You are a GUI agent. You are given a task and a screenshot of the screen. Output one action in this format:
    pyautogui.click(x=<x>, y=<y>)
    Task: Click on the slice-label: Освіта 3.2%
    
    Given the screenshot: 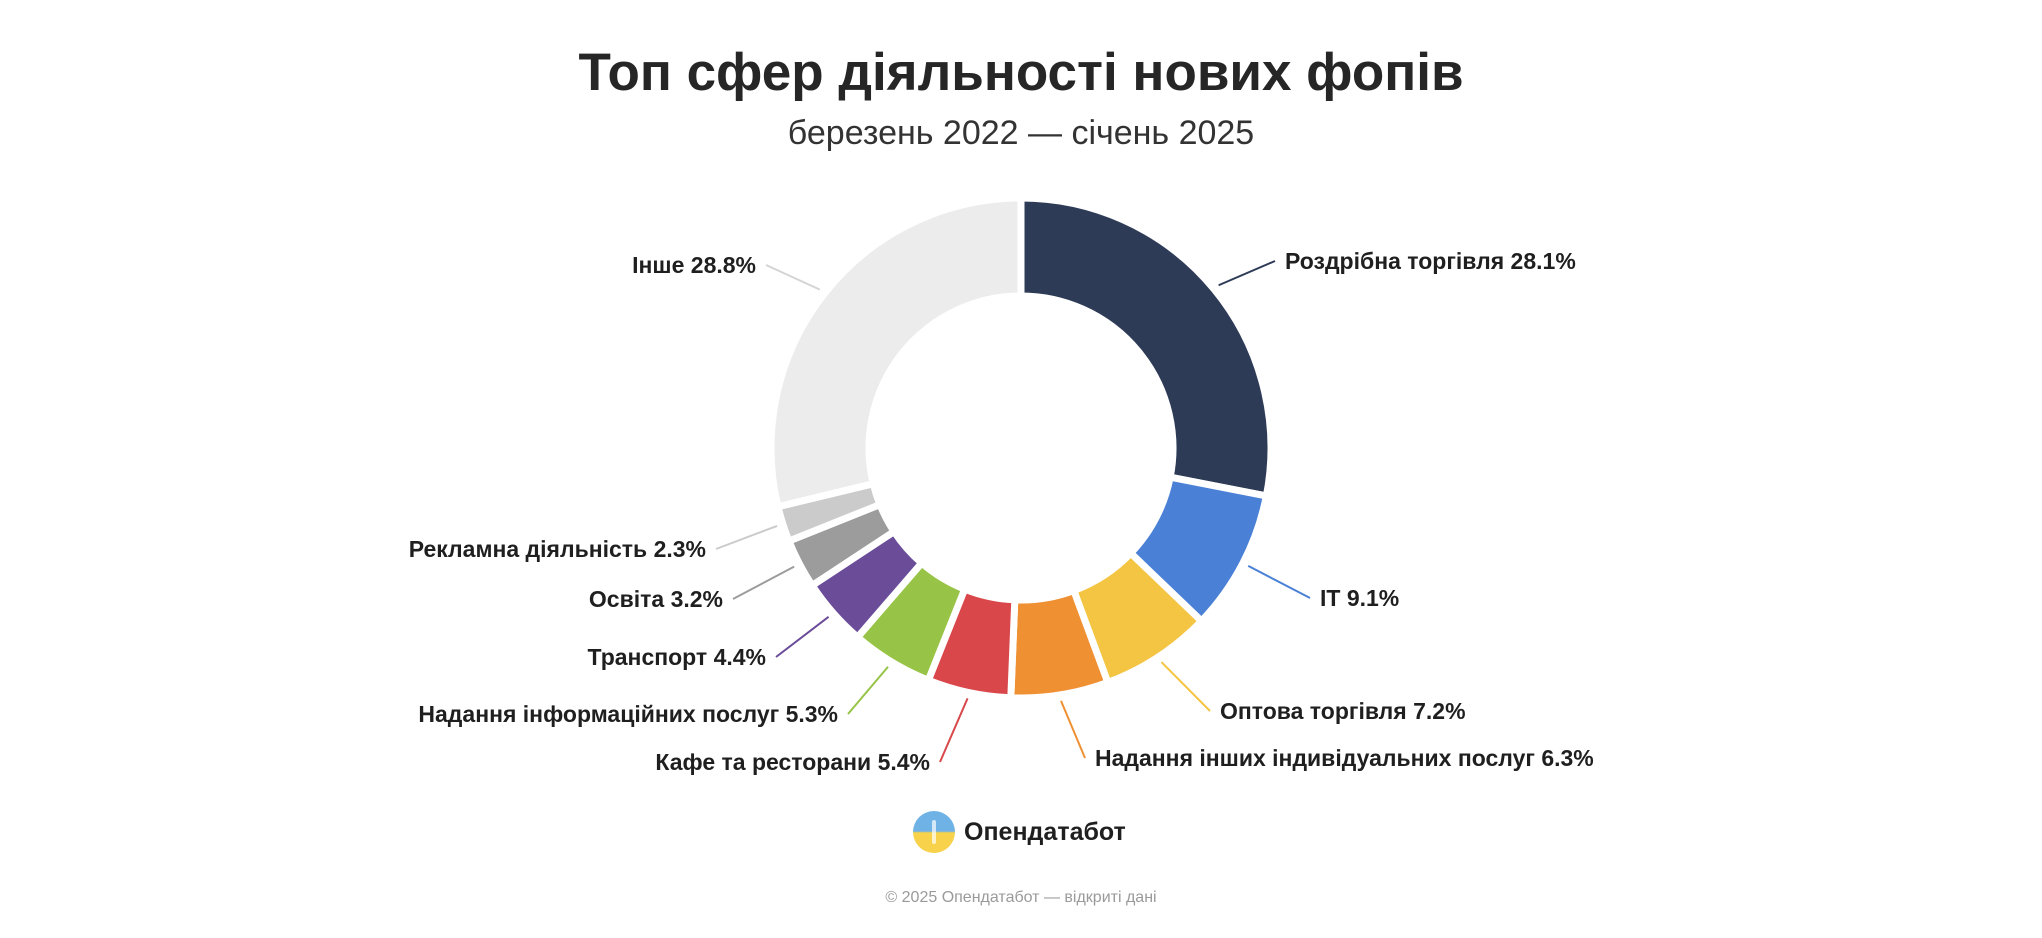 What is the action you would take?
    pyautogui.click(x=656, y=599)
    